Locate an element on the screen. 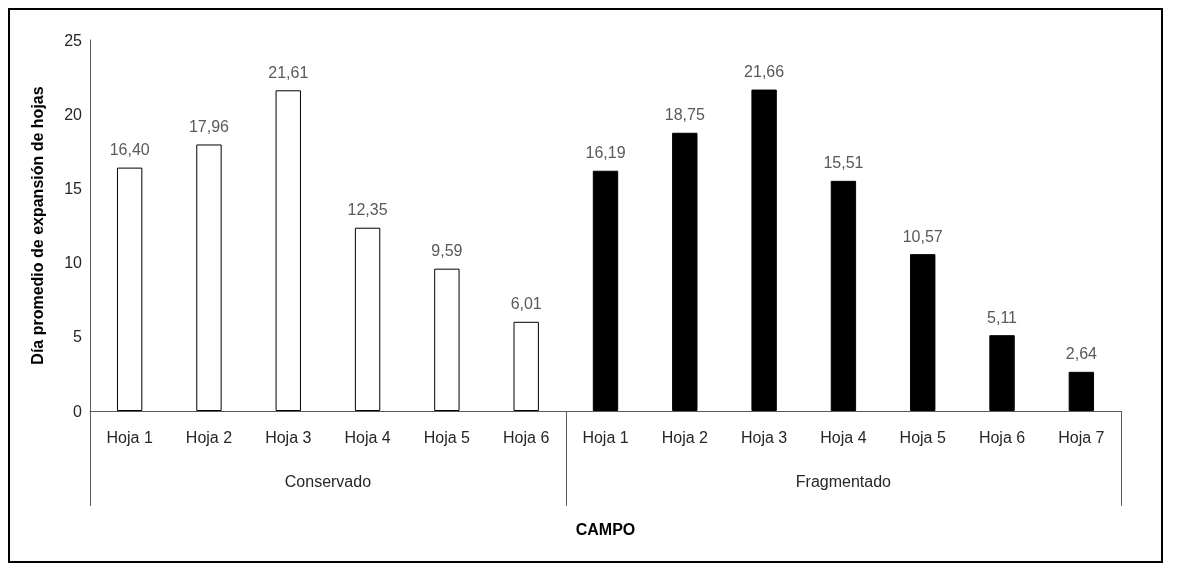 This screenshot has width=1179, height=576. y-tick-label: 15 is located at coordinates (73, 188).